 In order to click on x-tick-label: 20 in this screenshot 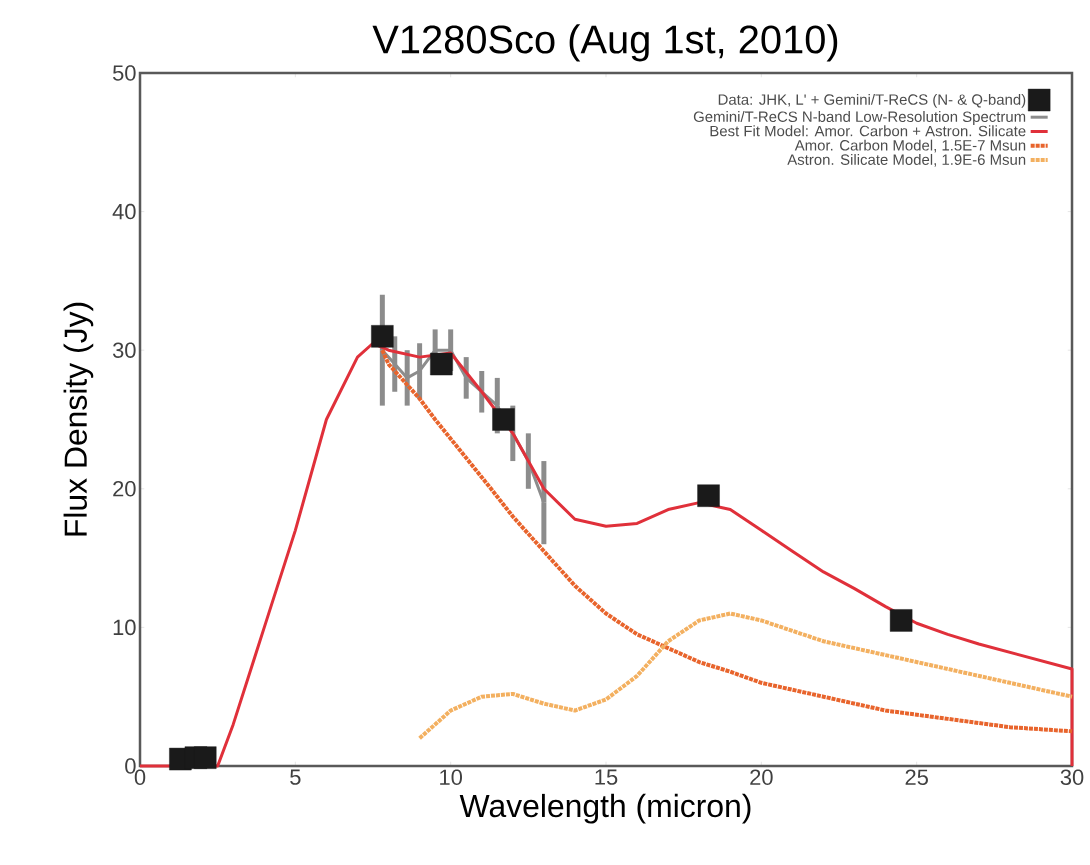, I will do `click(761, 777)`.